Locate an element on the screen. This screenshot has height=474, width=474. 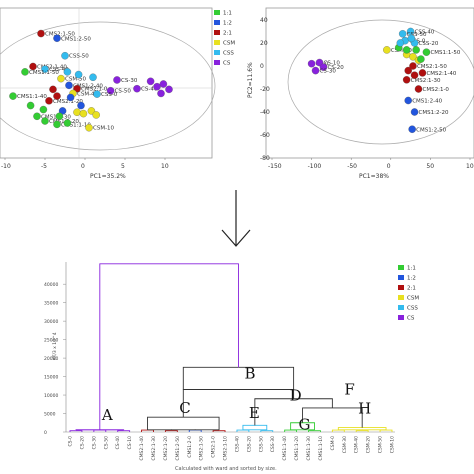
pca-right-y-ticks: 40 20 0 -20 -40 -60 -80 is located at coordinates (265, 89).